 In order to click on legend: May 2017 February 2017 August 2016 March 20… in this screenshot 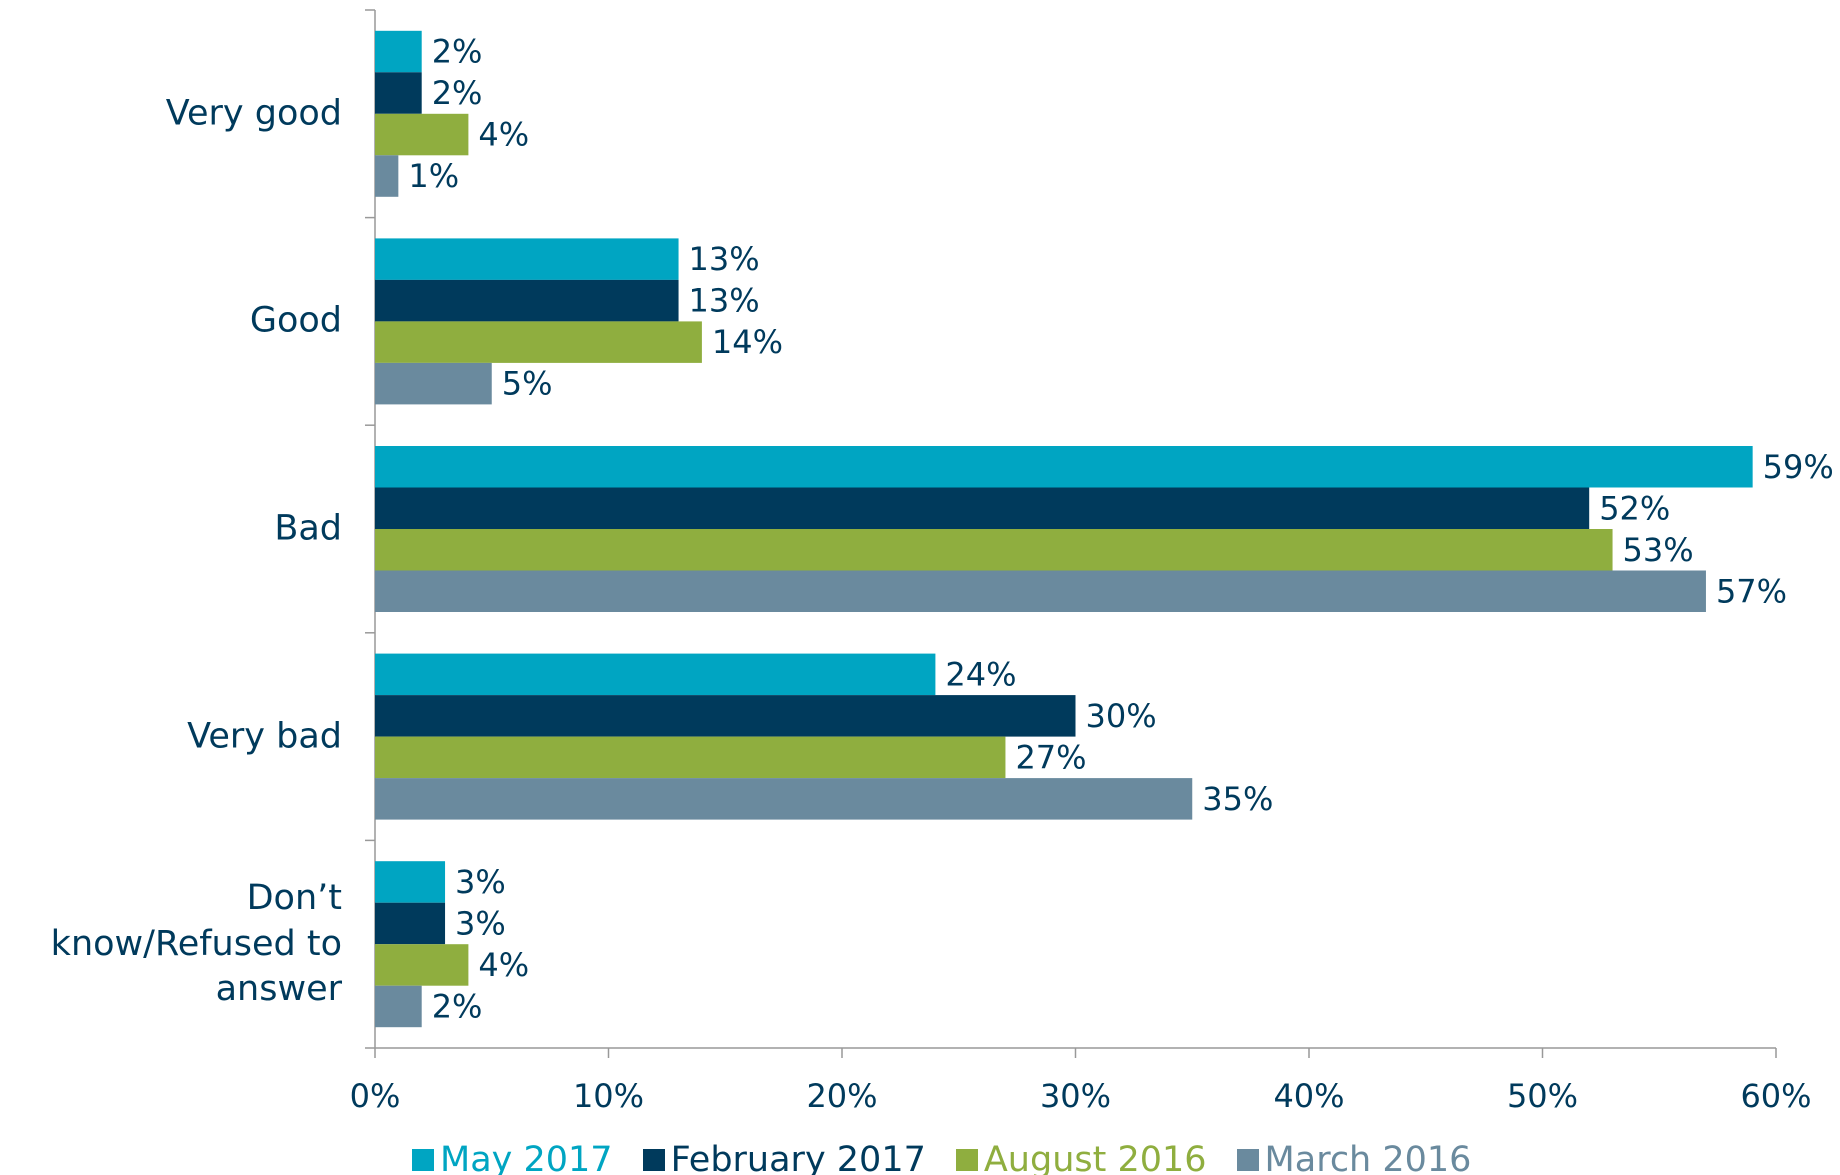, I will do `click(941, 1157)`.